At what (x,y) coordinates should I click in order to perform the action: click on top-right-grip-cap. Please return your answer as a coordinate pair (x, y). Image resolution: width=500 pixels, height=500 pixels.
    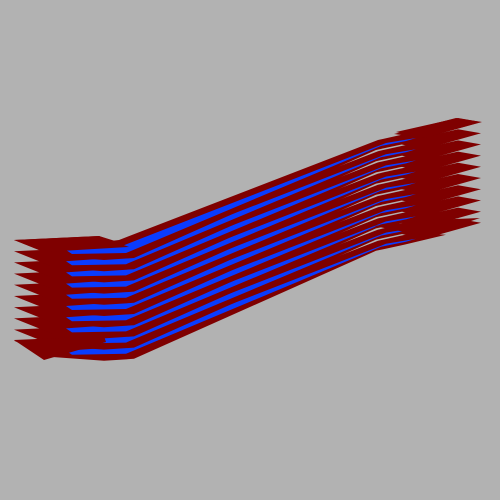
    Looking at the image, I should click on (438, 128).